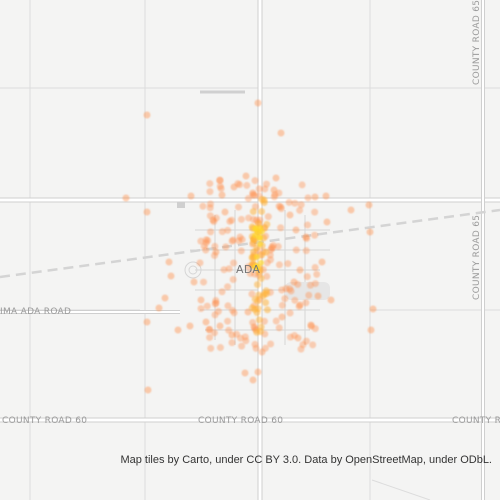 The image size is (500, 500). What do you see at coordinates (477, 42) in the screenshot?
I see `road-label: COUNTY ROAD 65` at bounding box center [477, 42].